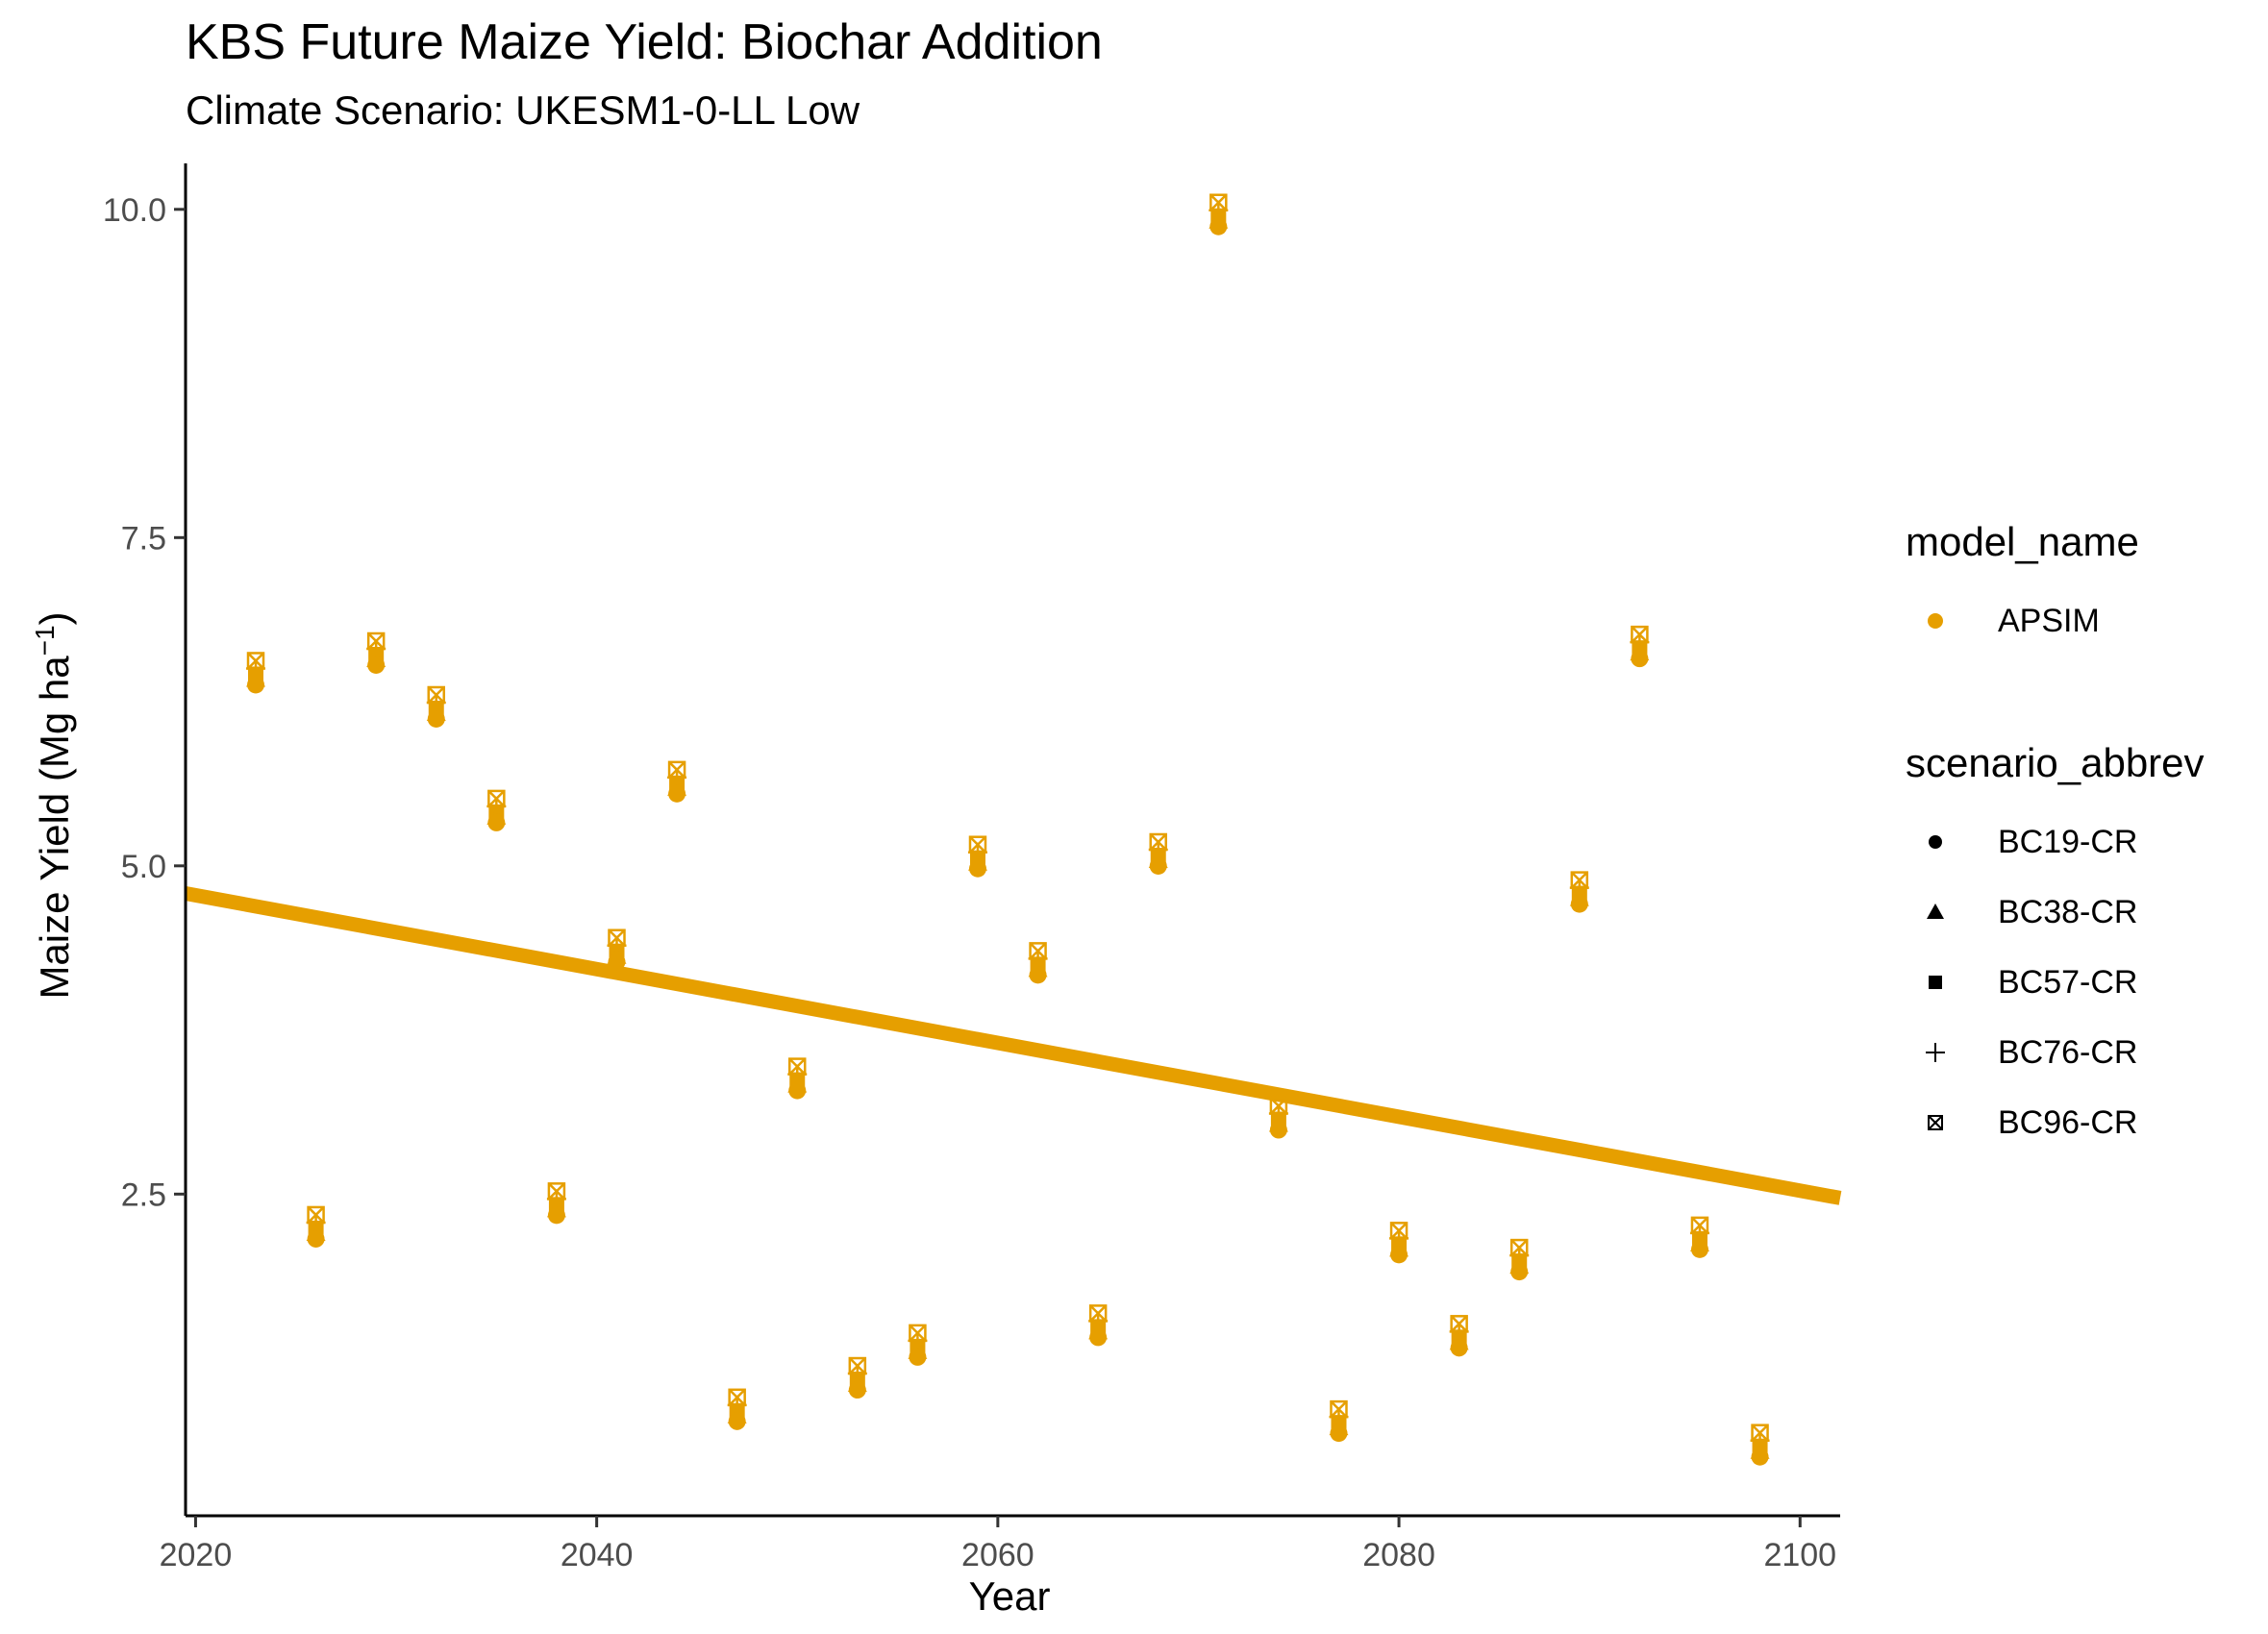 The image size is (2268, 1634). I want to click on y-axis-label-superscript: −1, so click(45, 640).